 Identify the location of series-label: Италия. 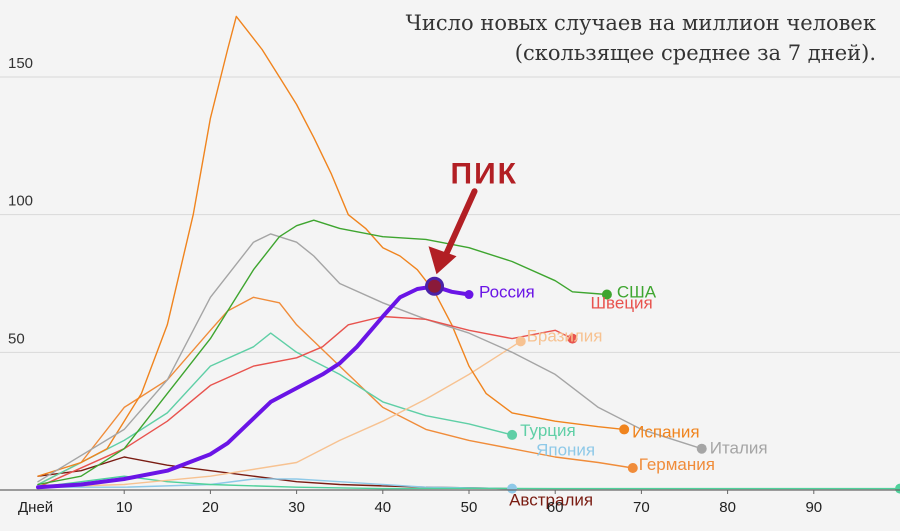
(739, 448).